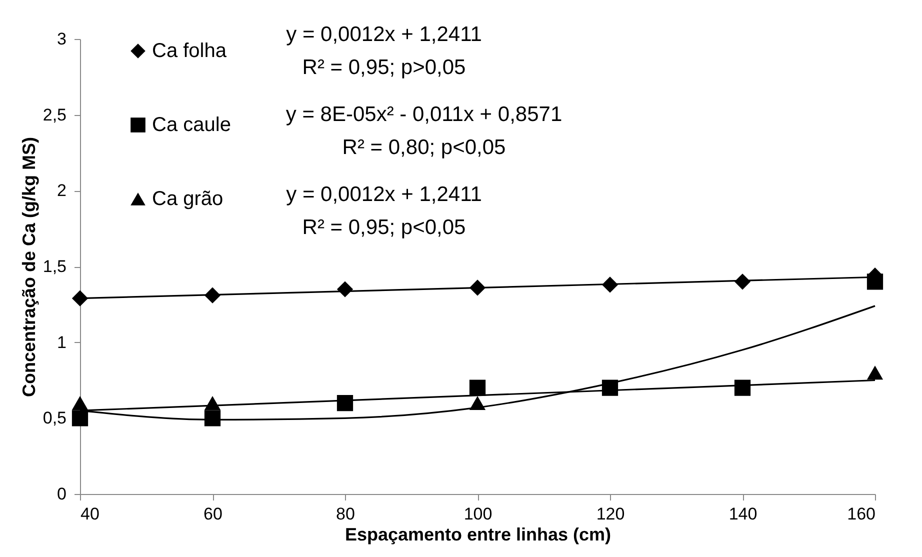 This screenshot has width=922, height=557. I want to click on y-tick-label: 2, so click(61, 190).